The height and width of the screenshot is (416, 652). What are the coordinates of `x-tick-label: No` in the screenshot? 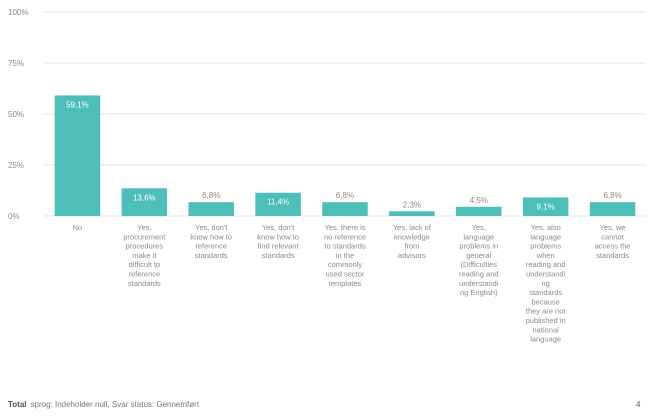 It's located at (78, 227).